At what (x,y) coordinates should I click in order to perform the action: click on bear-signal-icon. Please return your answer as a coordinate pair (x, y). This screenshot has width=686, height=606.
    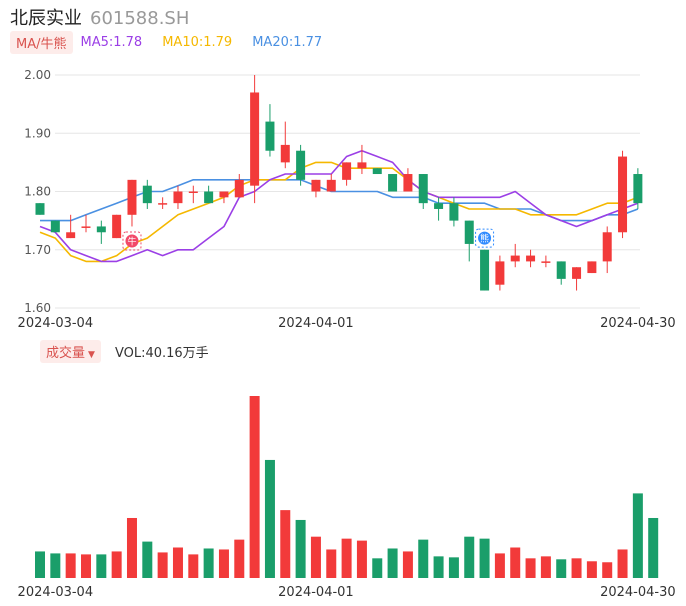
    Looking at the image, I should click on (485, 238).